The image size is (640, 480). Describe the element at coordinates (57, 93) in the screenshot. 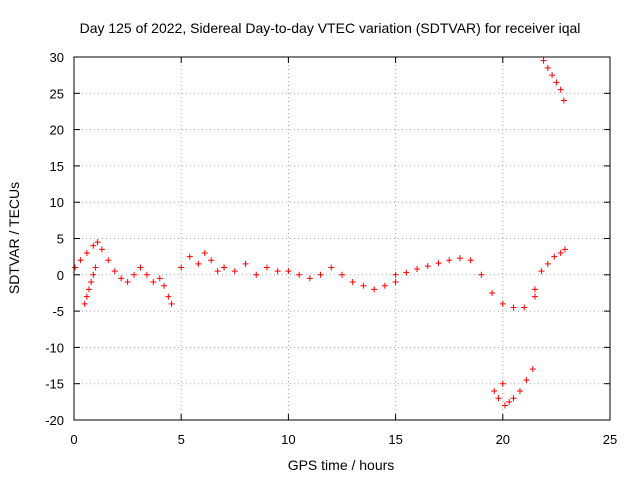

I see `y-tick-label: 25` at that location.